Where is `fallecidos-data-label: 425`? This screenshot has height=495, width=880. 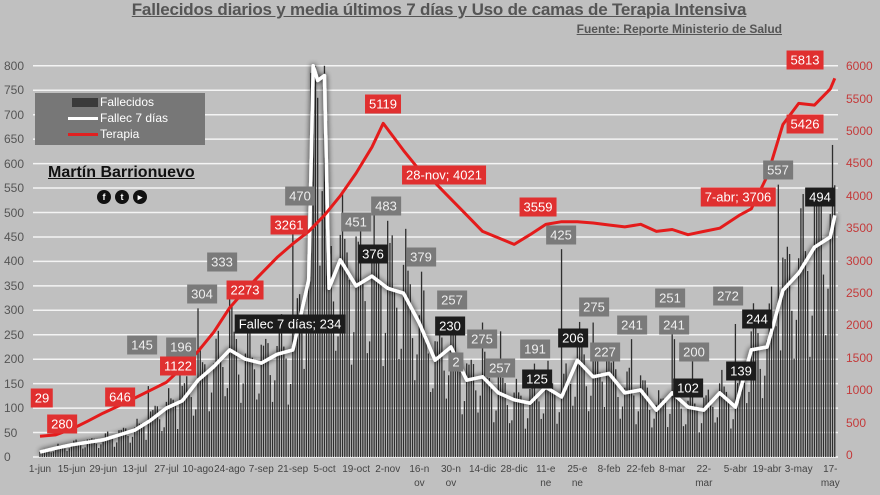 fallecidos-data-label: 425 is located at coordinates (561, 235).